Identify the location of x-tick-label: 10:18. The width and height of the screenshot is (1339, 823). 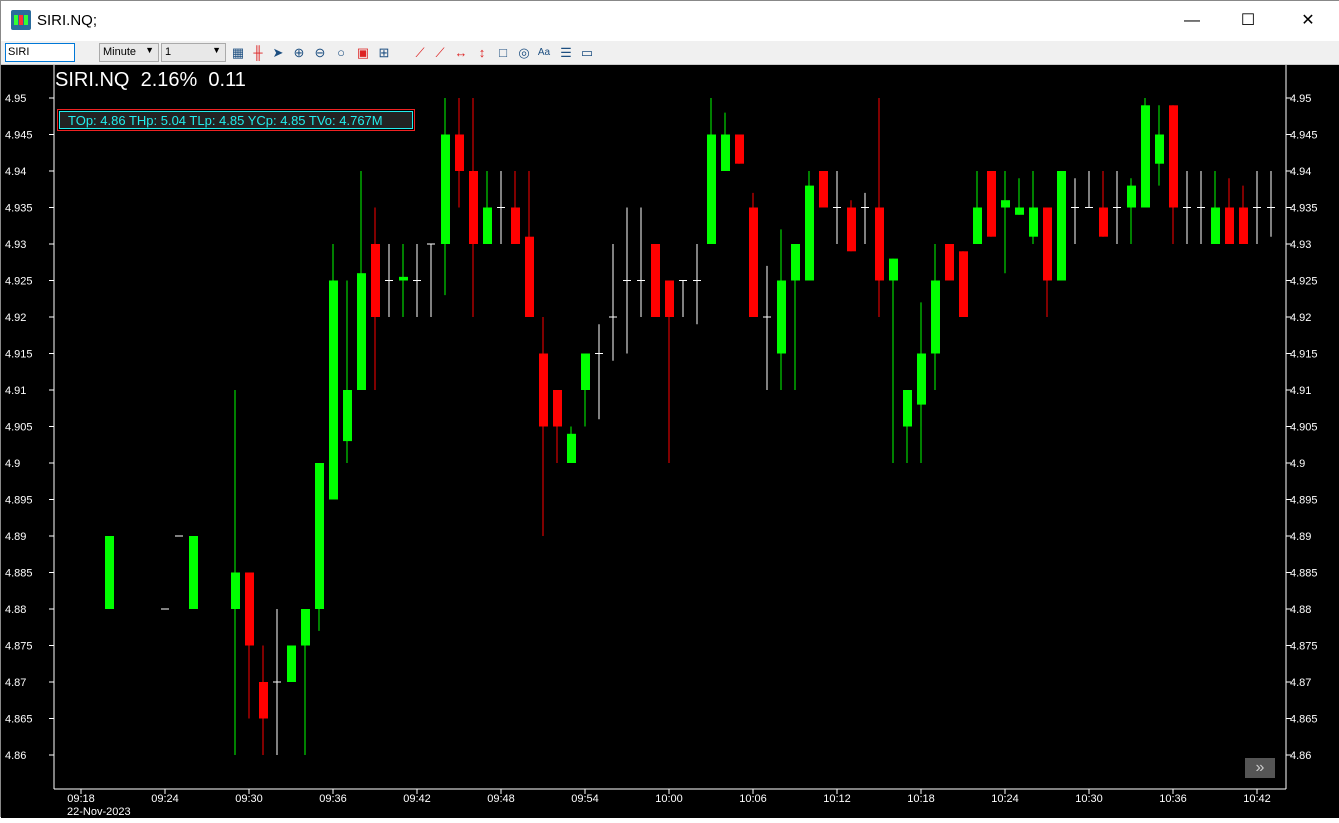
(921, 799).